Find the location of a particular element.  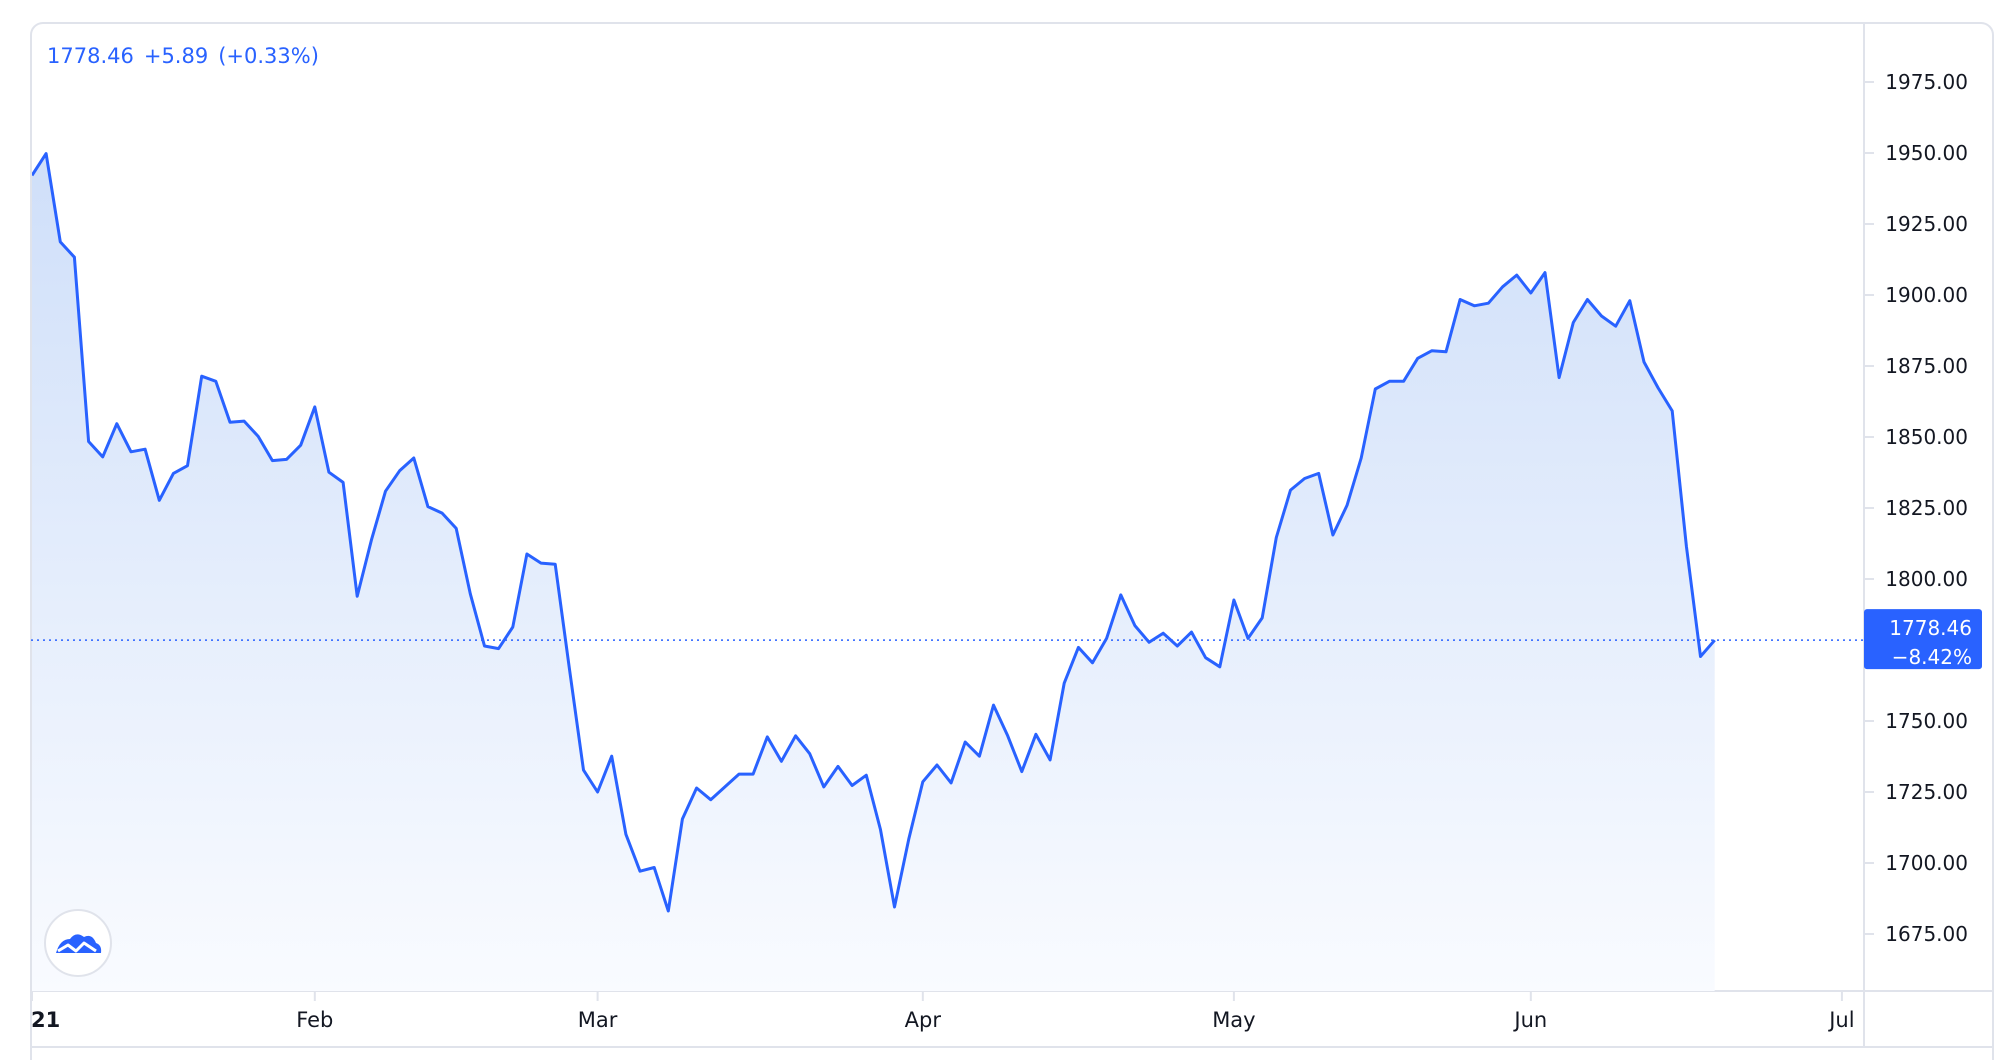

badge-background is located at coordinates (1923, 639).